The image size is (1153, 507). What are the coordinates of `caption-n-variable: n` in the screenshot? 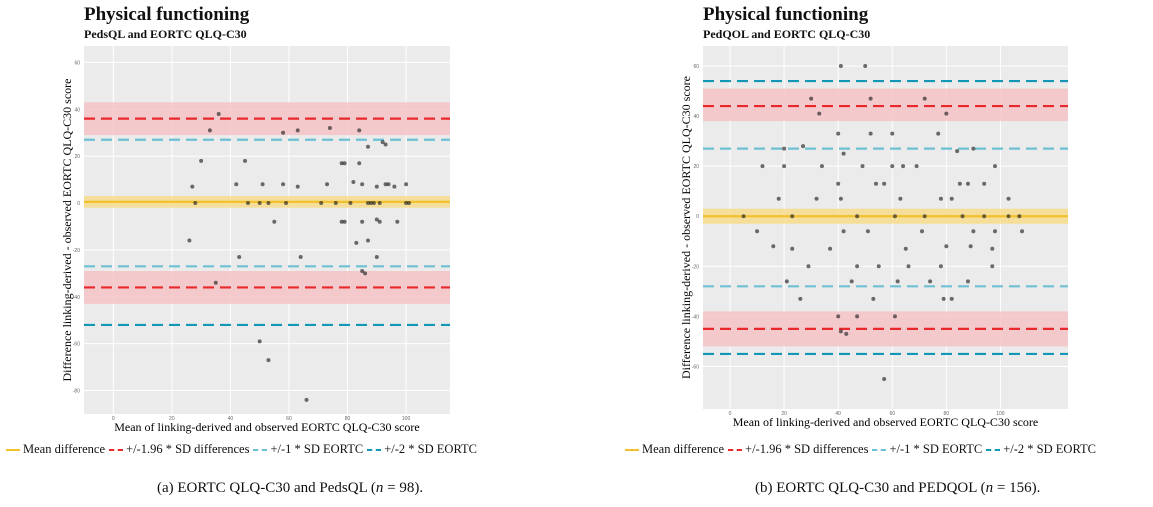 It's located at (989, 488).